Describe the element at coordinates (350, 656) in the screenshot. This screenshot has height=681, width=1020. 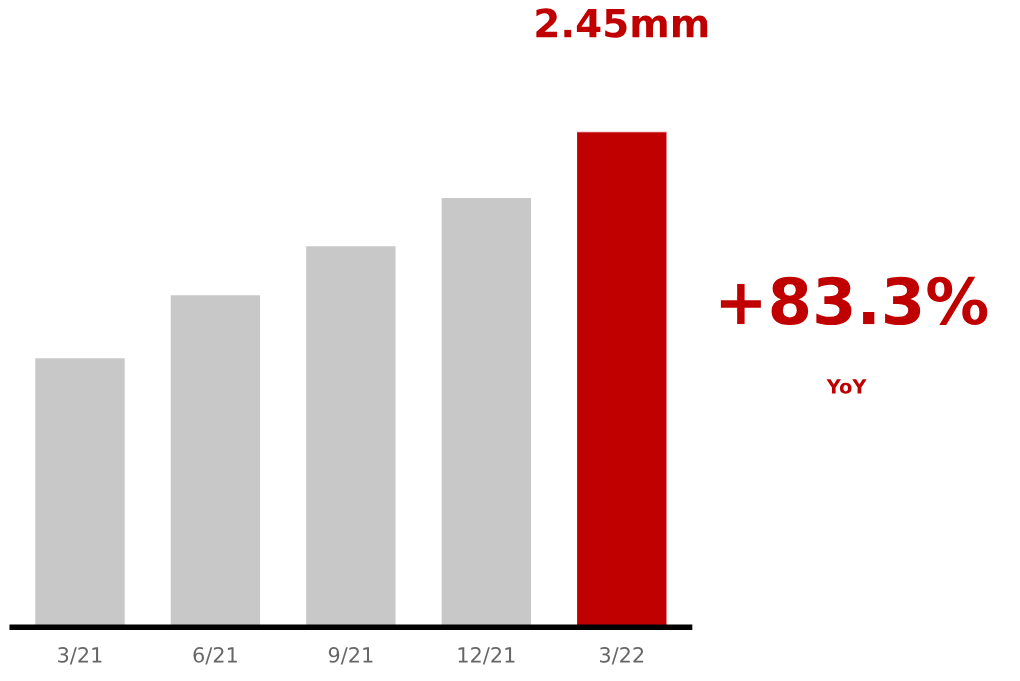
I see `x-tick-label: 9/21` at that location.